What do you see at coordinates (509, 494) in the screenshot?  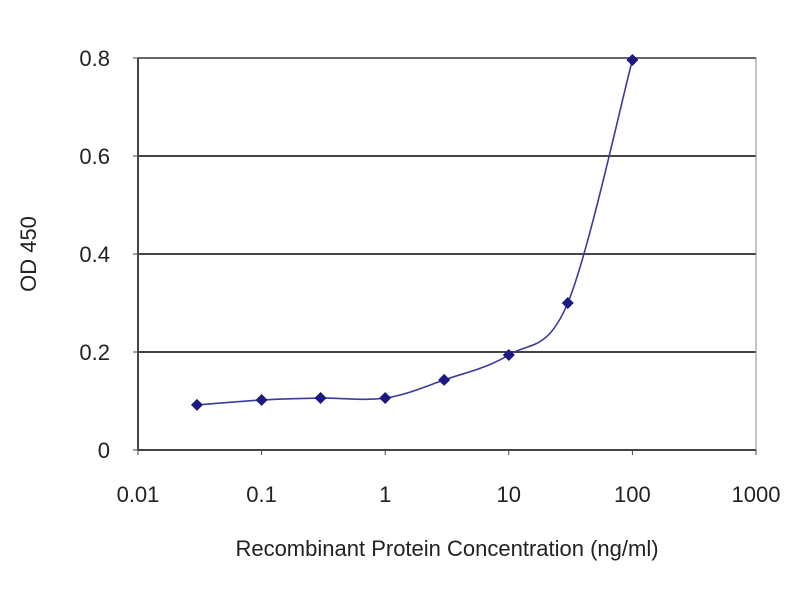 I see `x-tick-label: 10` at bounding box center [509, 494].